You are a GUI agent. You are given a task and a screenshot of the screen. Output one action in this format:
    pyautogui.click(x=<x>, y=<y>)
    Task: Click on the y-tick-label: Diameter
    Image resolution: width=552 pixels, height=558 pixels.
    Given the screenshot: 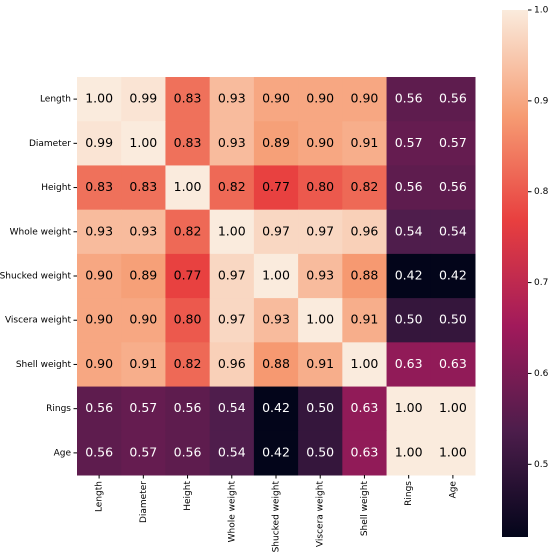 What is the action you would take?
    pyautogui.click(x=50, y=144)
    